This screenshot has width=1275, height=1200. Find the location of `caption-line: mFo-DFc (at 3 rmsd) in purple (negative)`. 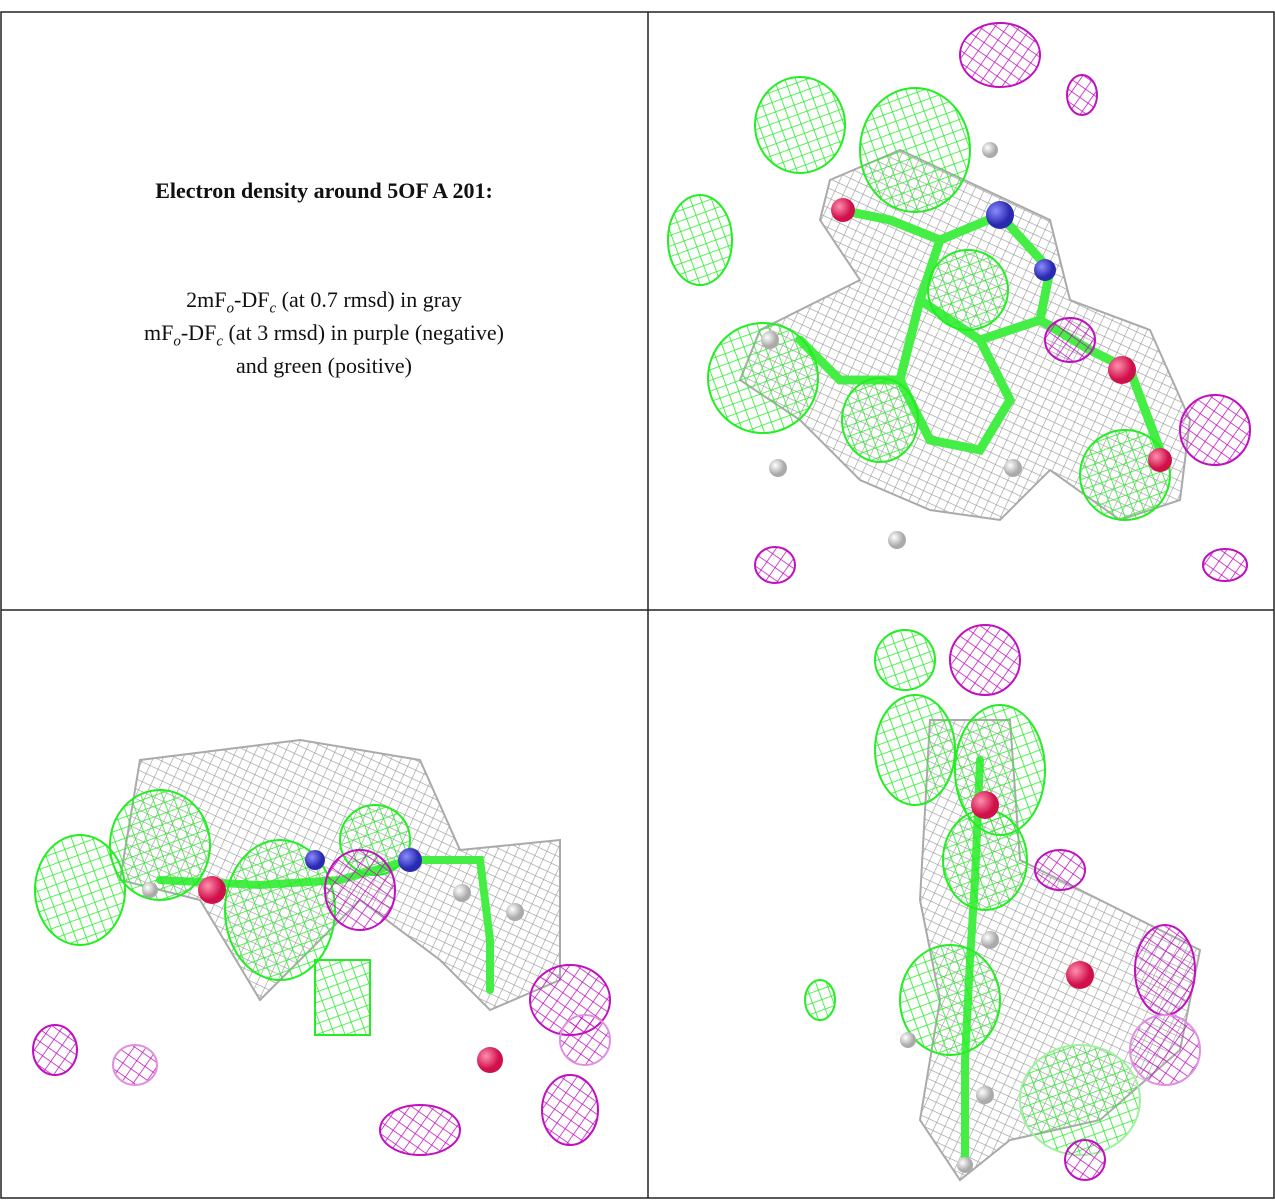

caption-line: mFo-DFc (at 3 rmsd) in purple (negative) is located at coordinates (324, 335).